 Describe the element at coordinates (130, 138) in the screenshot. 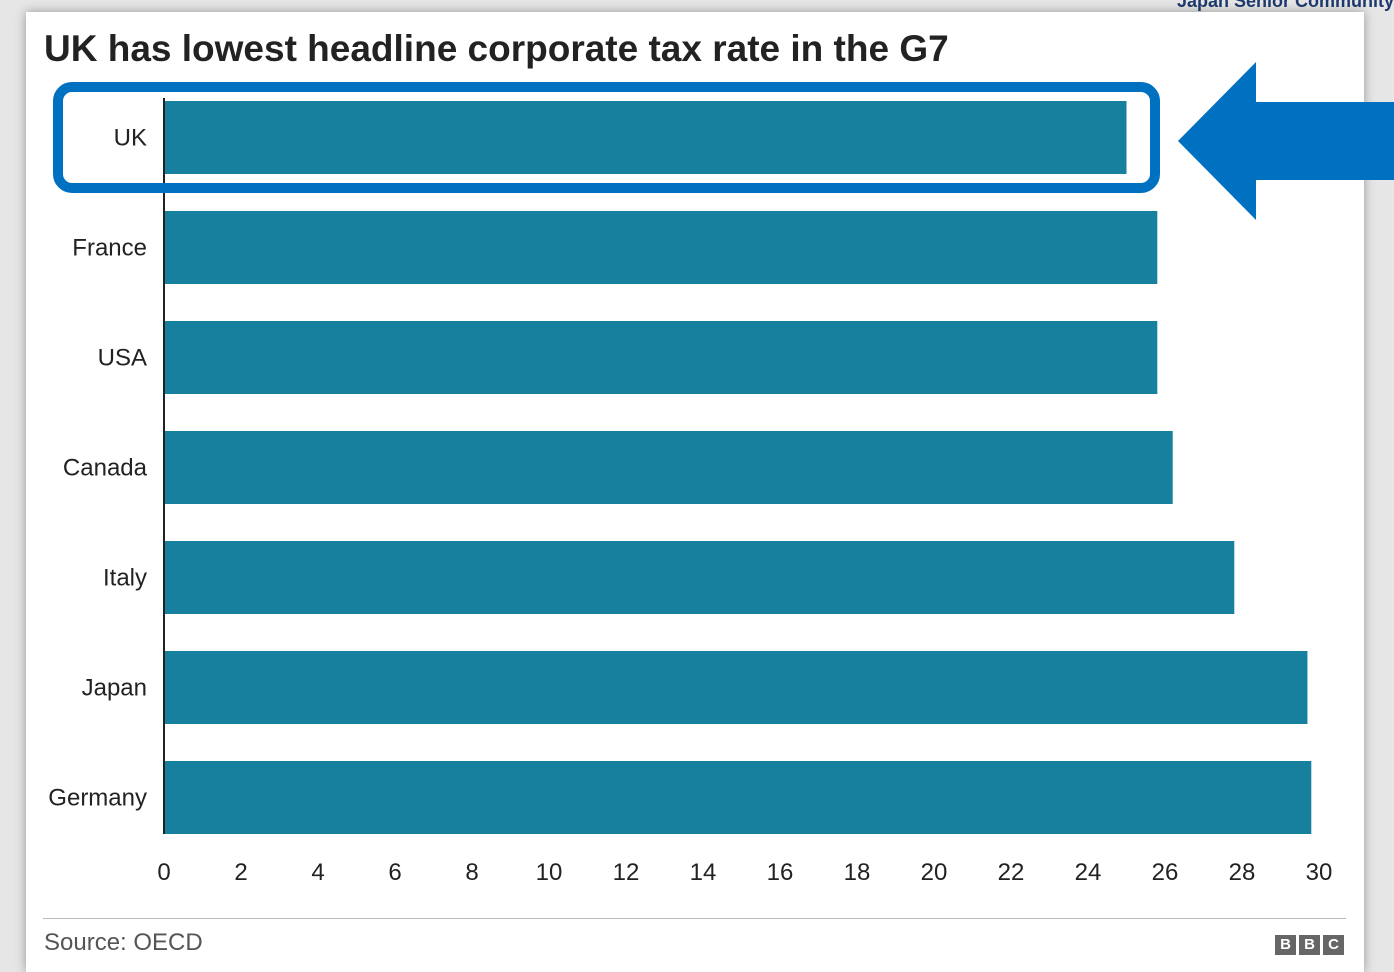

I see `category-label: UK` at that location.